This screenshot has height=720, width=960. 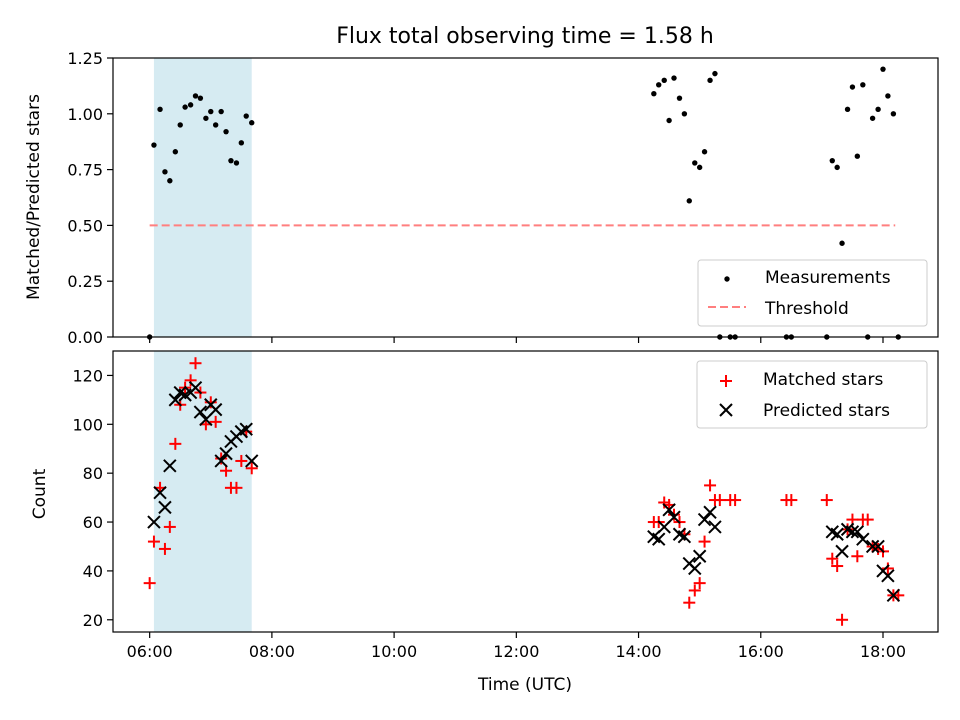 I want to click on legend-threshold-label: Threshold, so click(x=806, y=309).